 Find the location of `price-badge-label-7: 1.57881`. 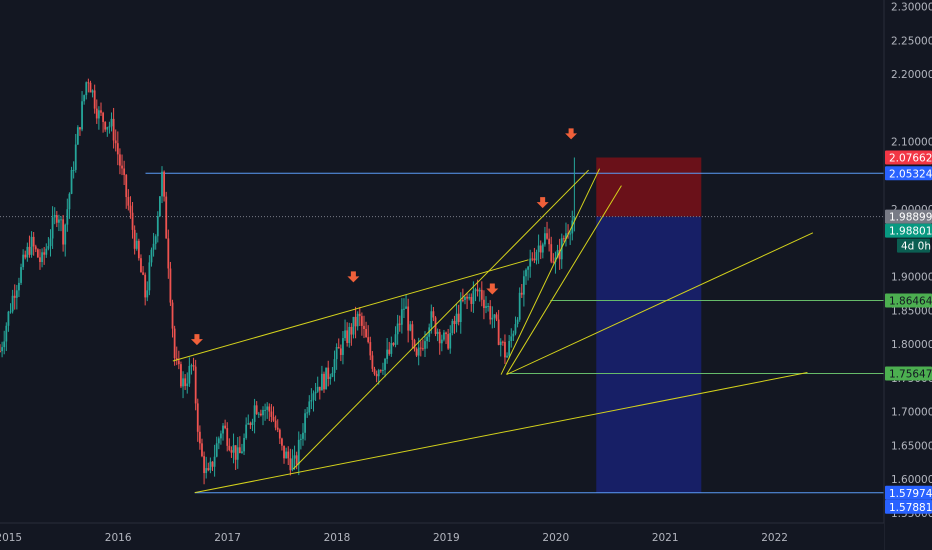

price-badge-label-7: 1.57881 is located at coordinates (910, 508).